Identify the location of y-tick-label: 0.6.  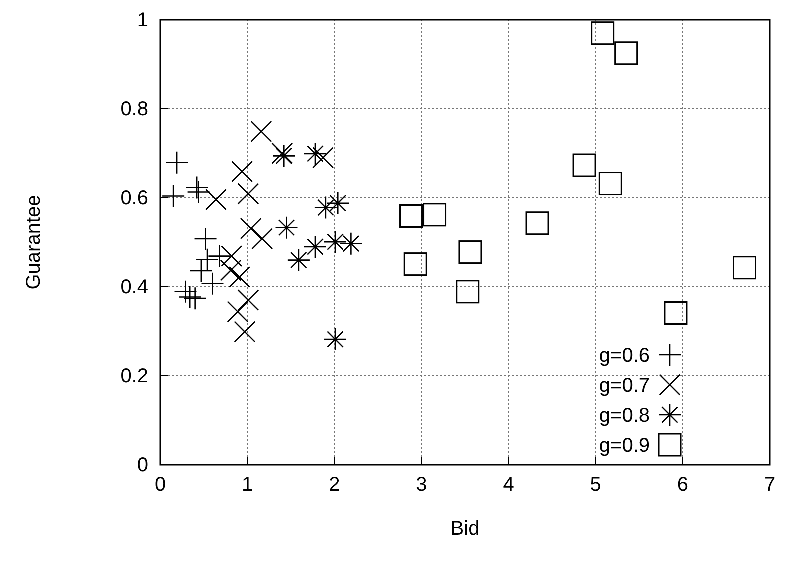
(134, 198).